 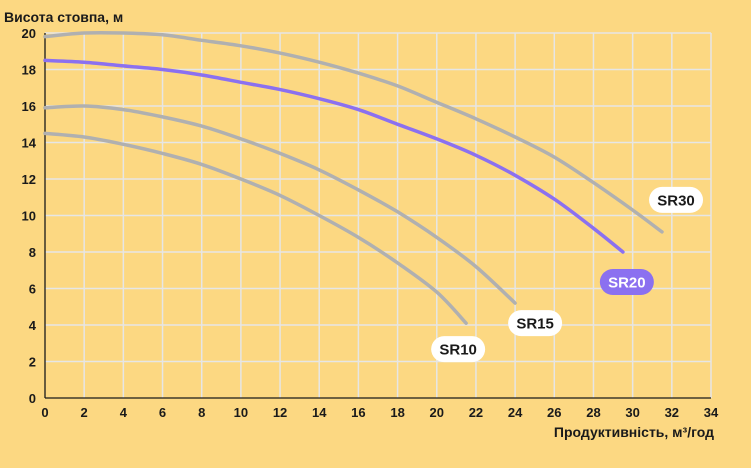 What do you see at coordinates (124, 412) in the screenshot?
I see `x-tick-label: 4` at bounding box center [124, 412].